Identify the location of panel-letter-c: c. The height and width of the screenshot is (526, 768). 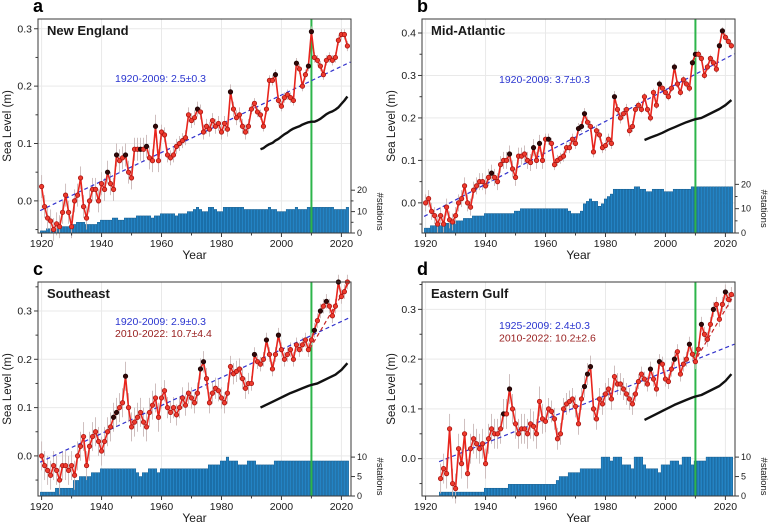
(38, 269).